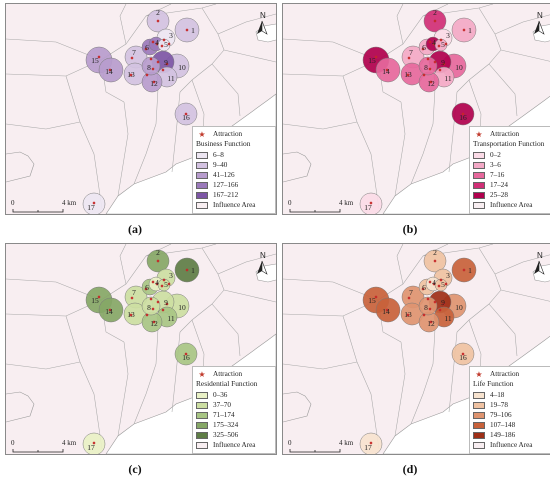 This screenshot has height=478, width=550. What do you see at coordinates (193, 270) in the screenshot?
I see `site-label-1: 1` at bounding box center [193, 270].